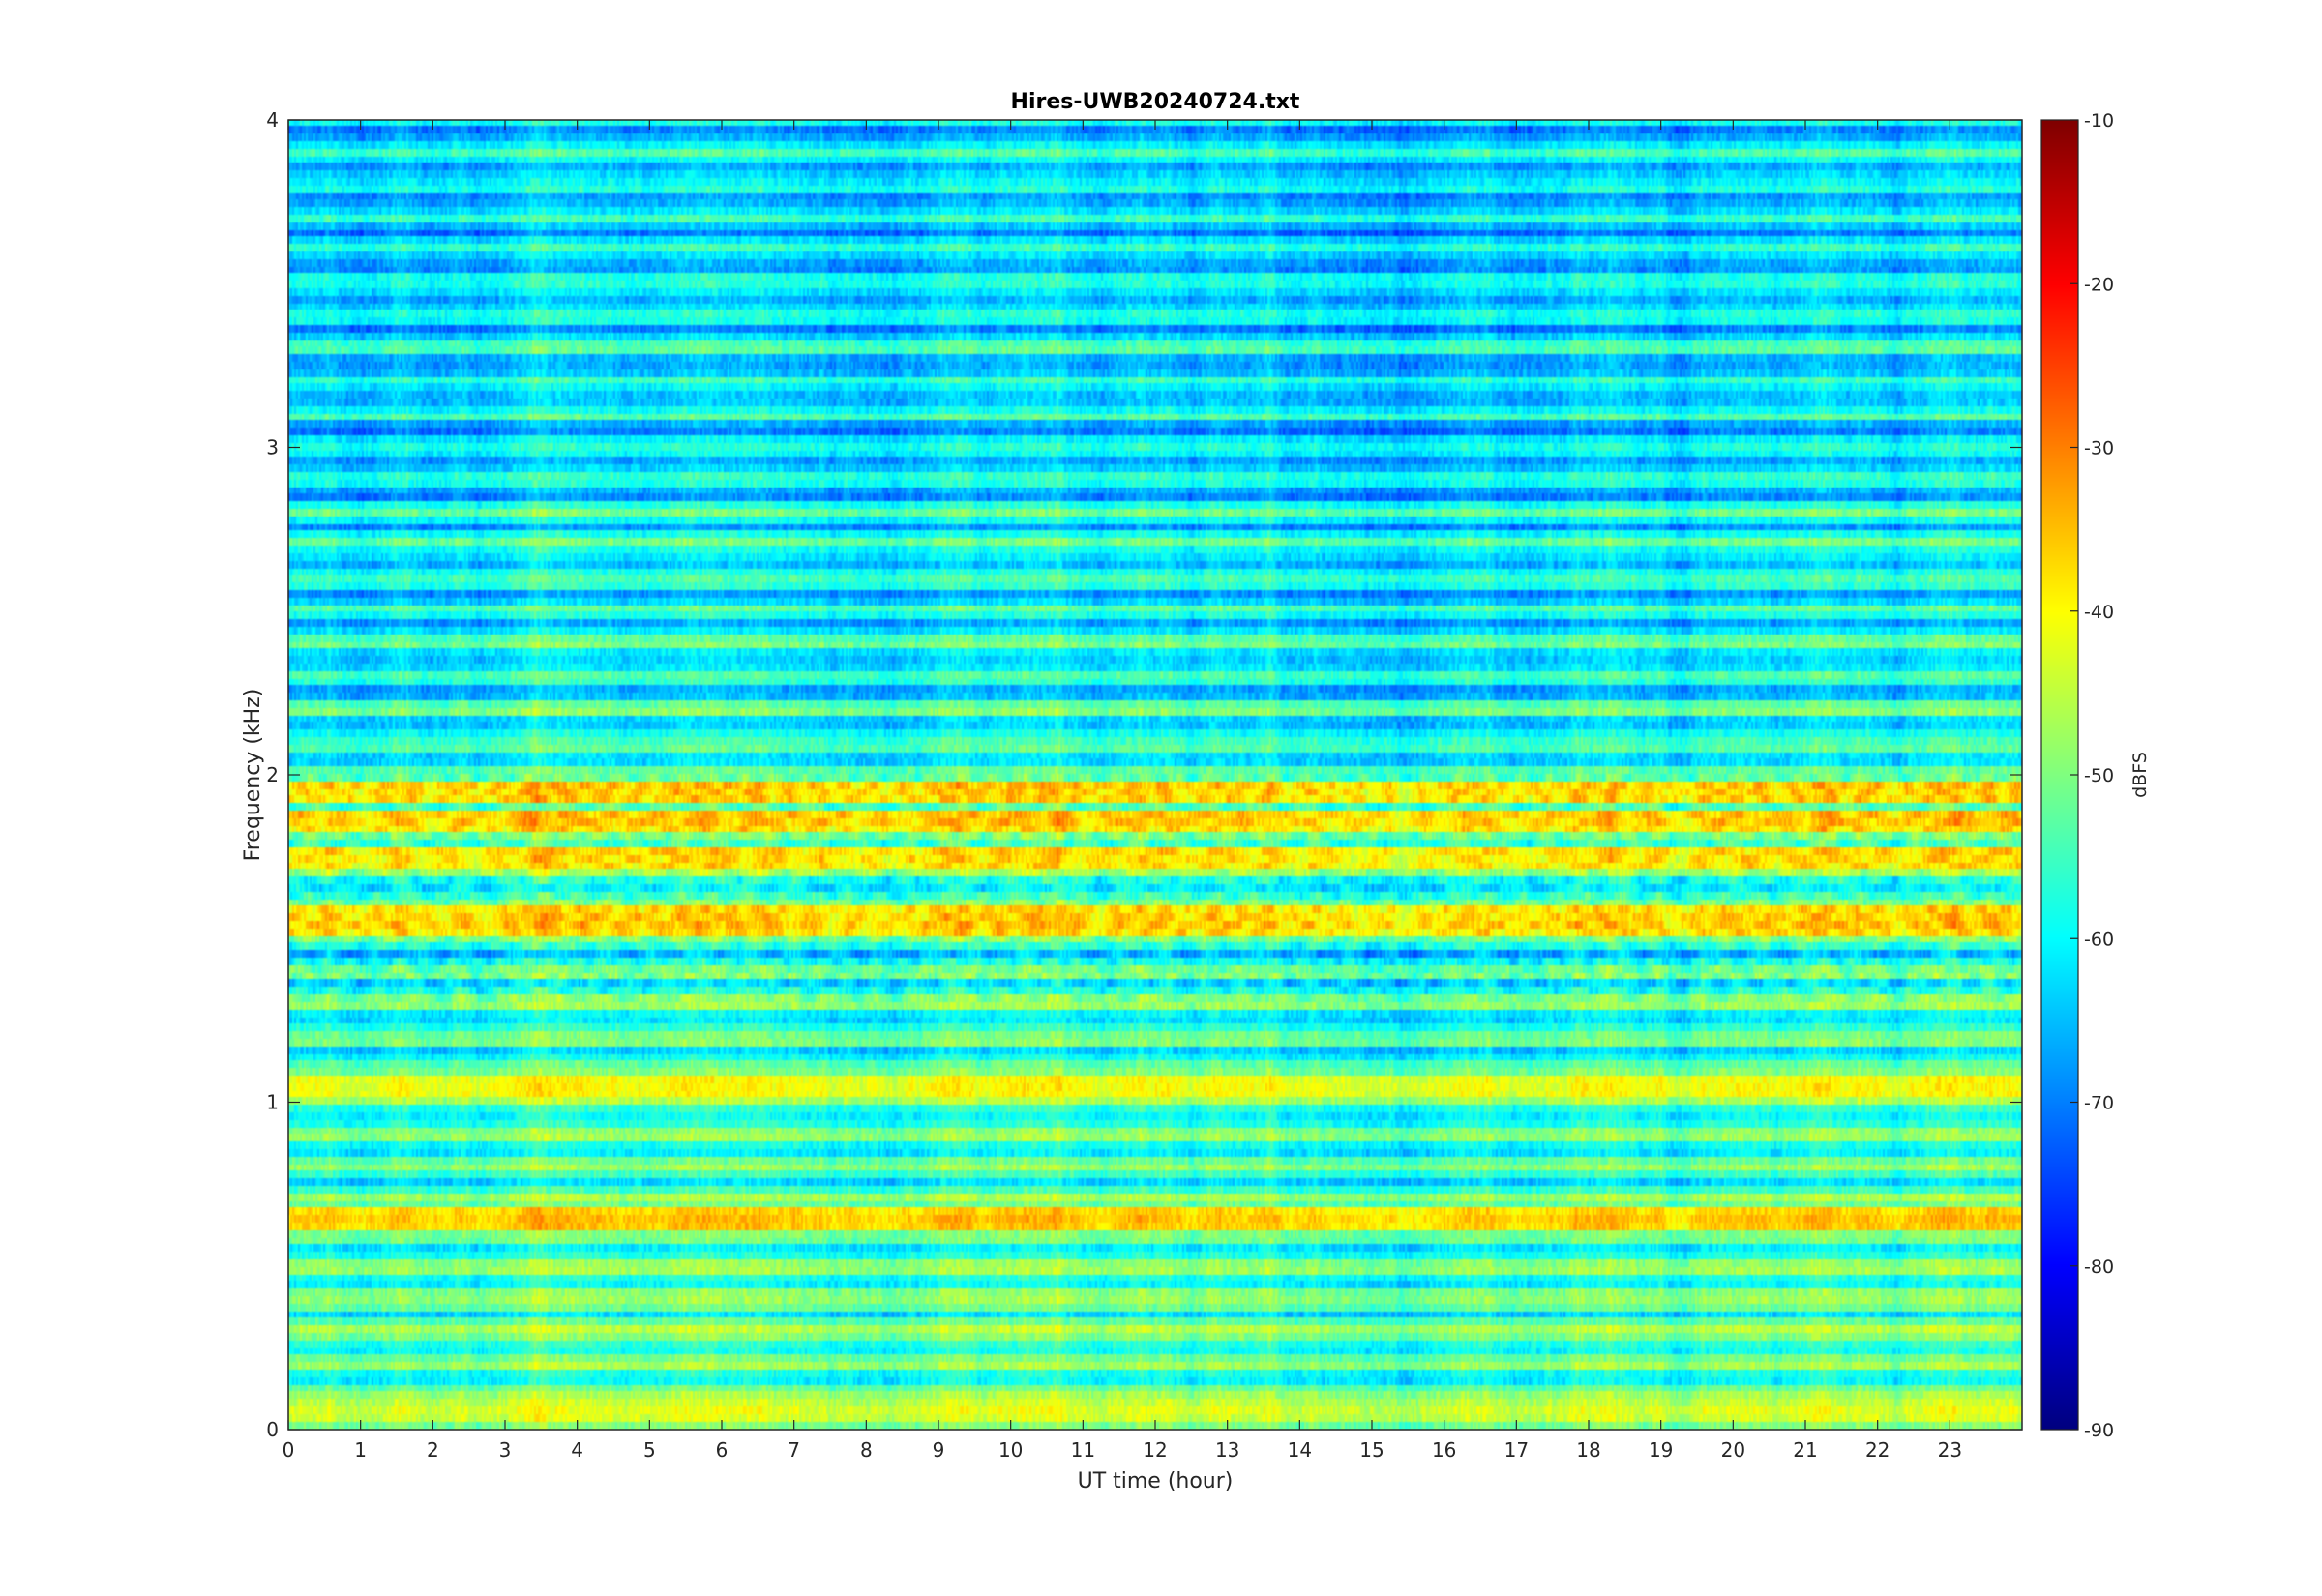  Describe the element at coordinates (1661, 1450) in the screenshot. I see `x-tick-label: 19` at that location.